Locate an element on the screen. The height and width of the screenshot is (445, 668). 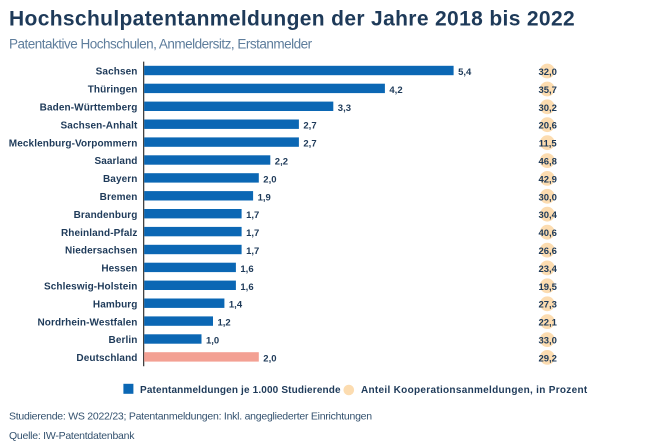
svg-text: 29,2 is located at coordinates (547, 358).